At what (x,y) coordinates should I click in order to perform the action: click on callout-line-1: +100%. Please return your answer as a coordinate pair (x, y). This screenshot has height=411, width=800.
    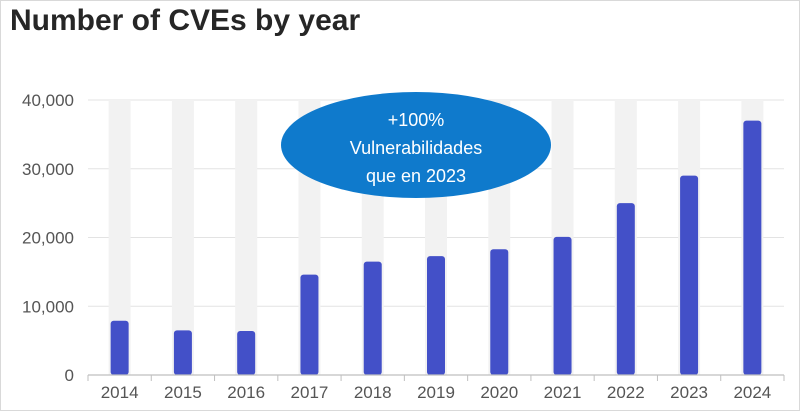
    Looking at the image, I should click on (416, 120).